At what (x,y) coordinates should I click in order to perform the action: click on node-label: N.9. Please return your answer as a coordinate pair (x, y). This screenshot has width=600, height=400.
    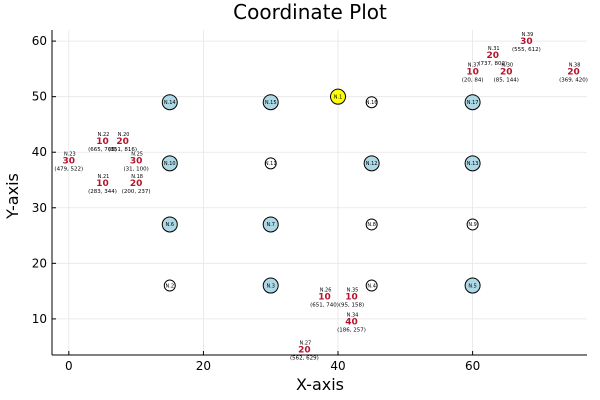
    Looking at the image, I should click on (472, 225).